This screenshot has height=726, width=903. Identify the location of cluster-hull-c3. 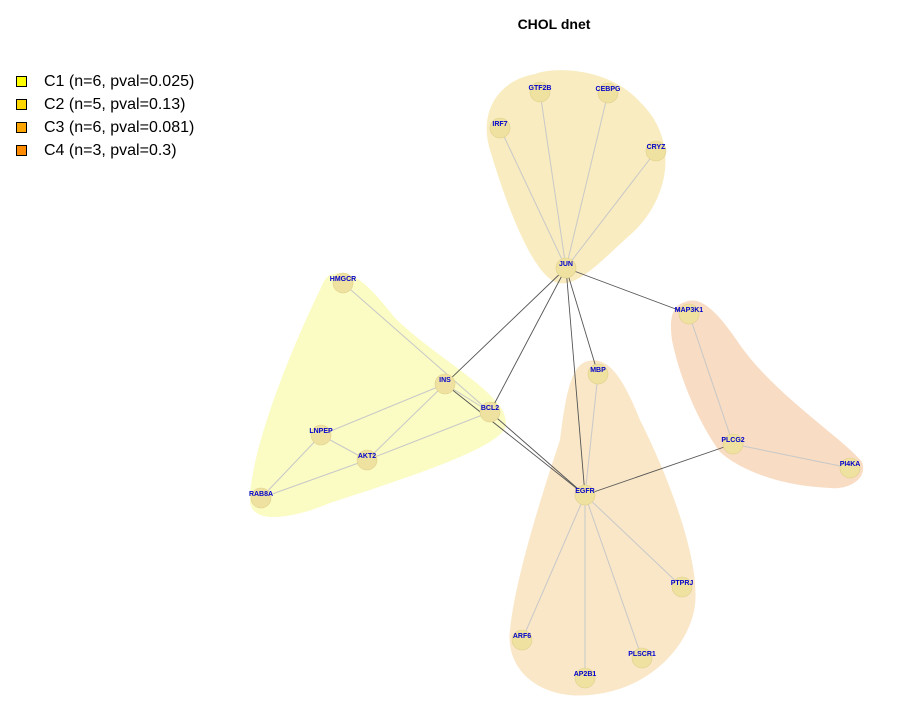
(602, 528).